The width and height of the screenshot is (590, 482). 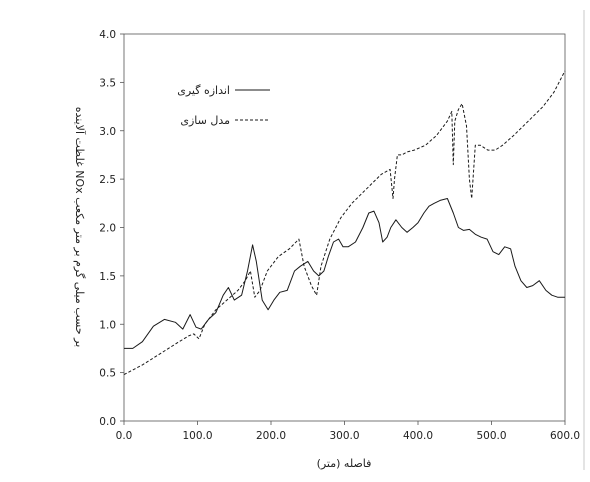 What do you see at coordinates (271, 436) in the screenshot?
I see `x-tick-label: 200.0` at bounding box center [271, 436].